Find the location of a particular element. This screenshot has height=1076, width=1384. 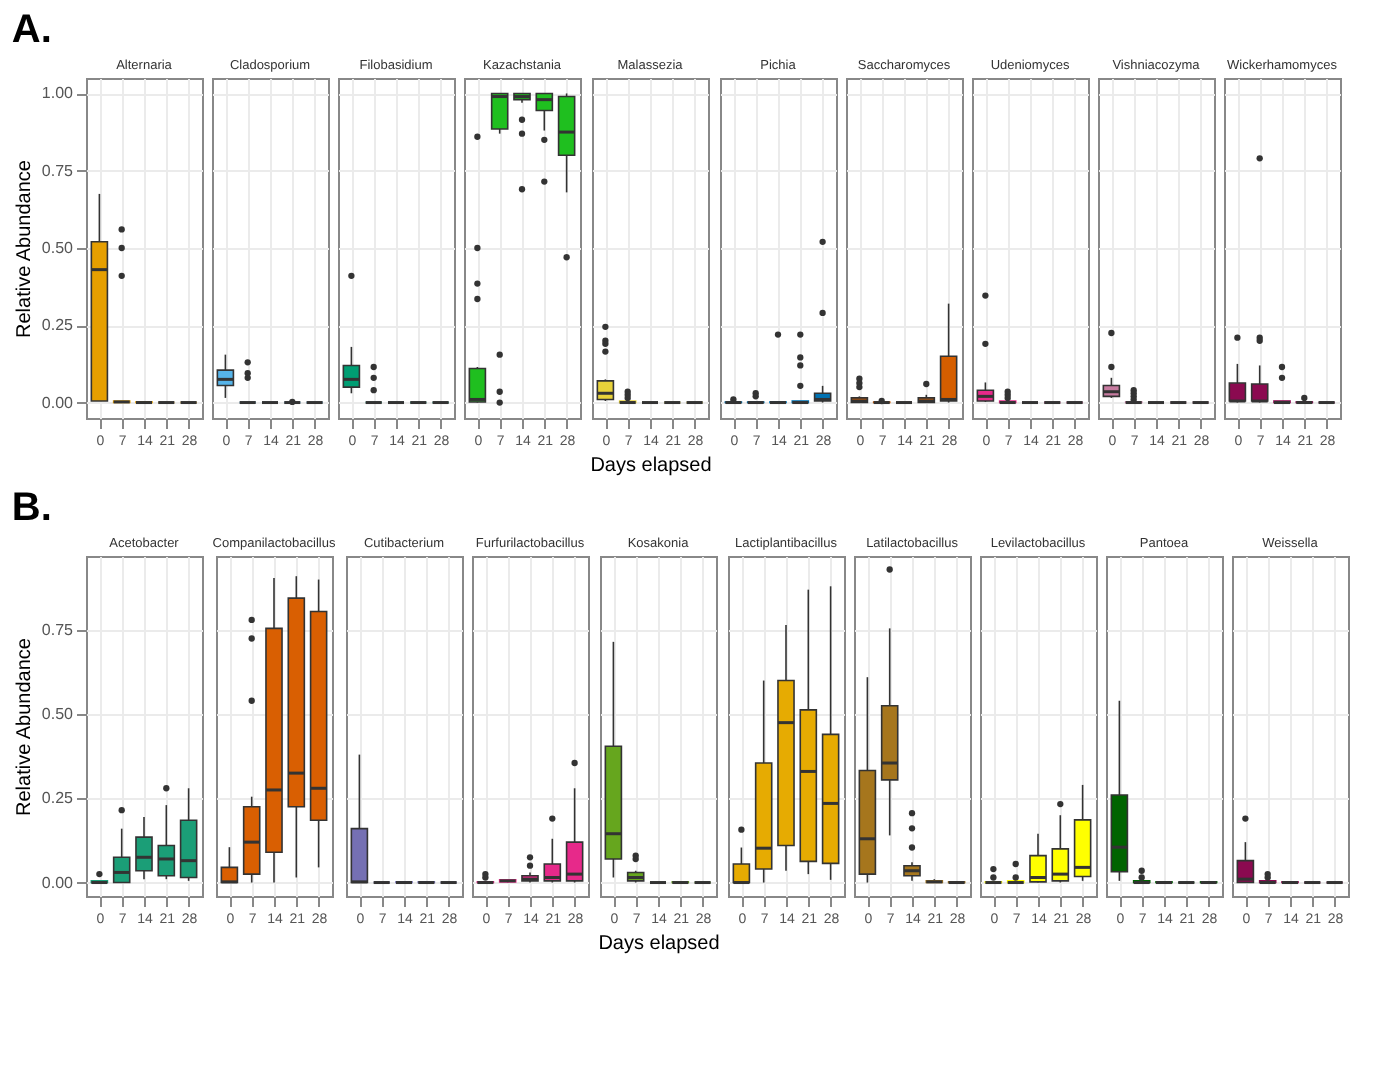

y-tick-label: 1.00 is located at coordinates (58, 93).